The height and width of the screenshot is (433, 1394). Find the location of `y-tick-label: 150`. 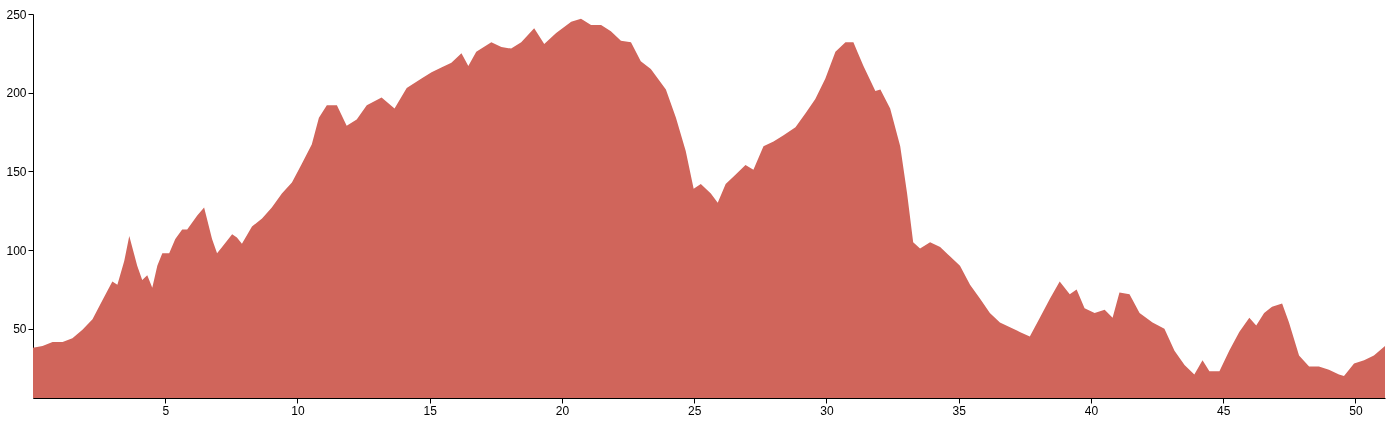

y-tick-label: 150 is located at coordinates (16, 171).